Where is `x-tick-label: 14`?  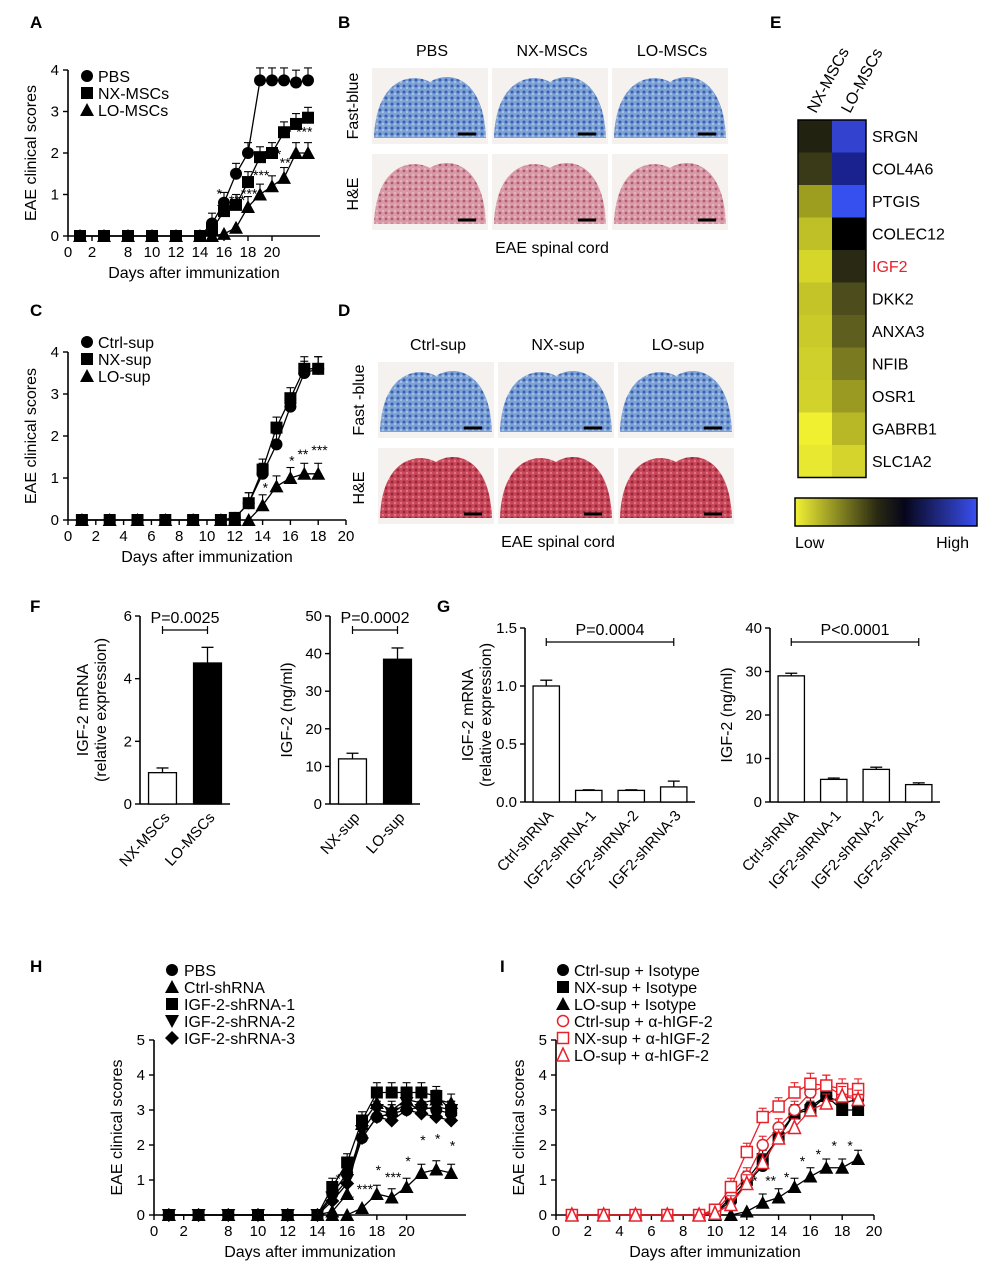
x-tick-label: 14 is located at coordinates (778, 1231).